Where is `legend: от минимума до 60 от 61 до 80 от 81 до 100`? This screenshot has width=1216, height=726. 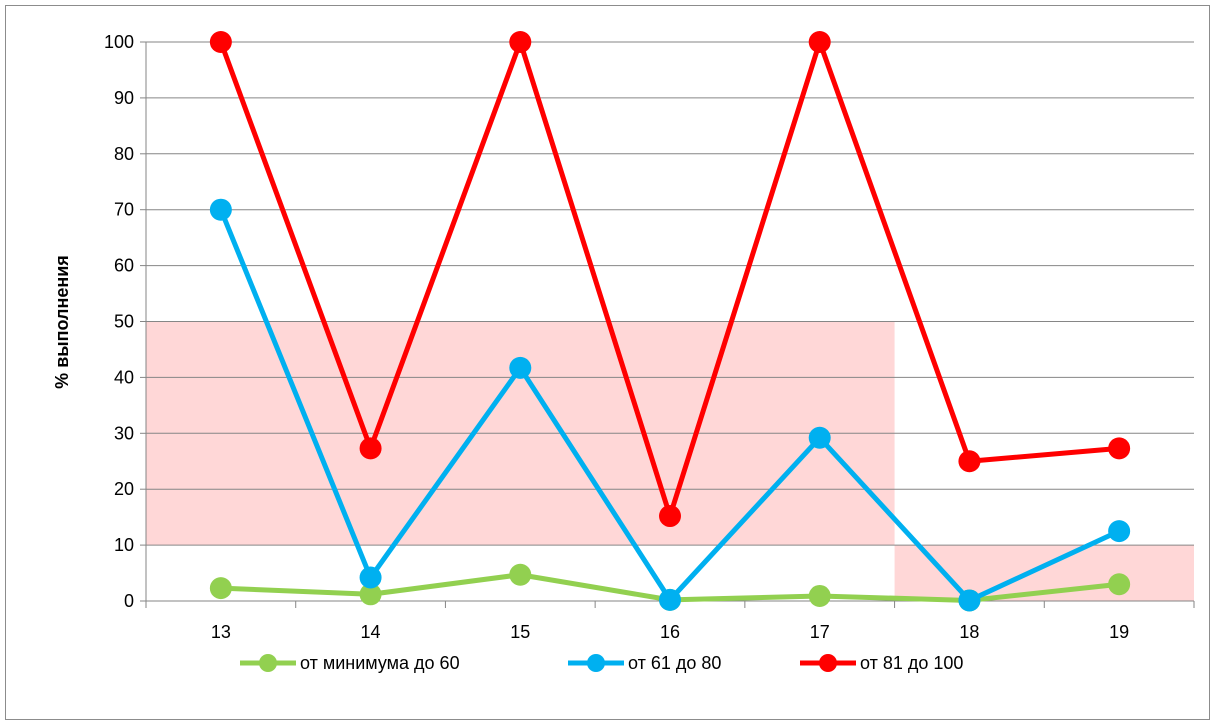
legend: от минимума до 60 от 61 до 80 от 81 до 100 is located at coordinates (601, 663).